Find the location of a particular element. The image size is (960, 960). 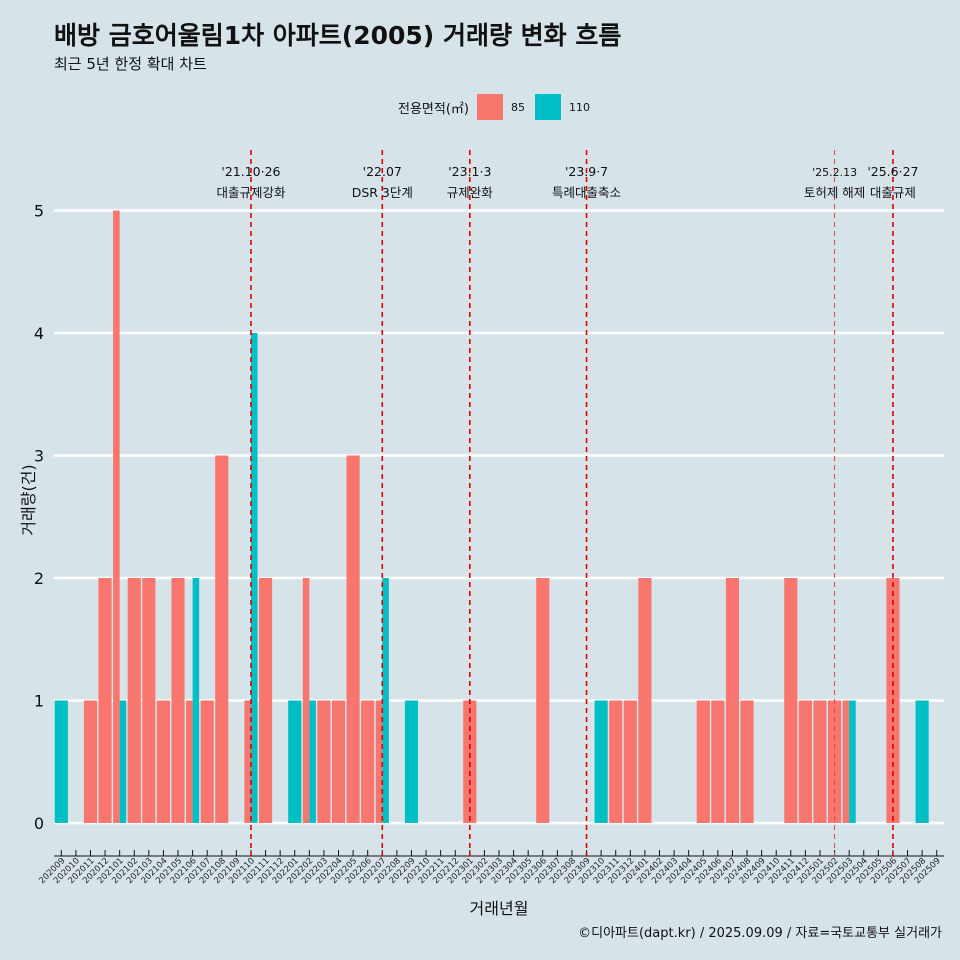

annotation-label: 토허제 해제 is located at coordinates (834, 192).